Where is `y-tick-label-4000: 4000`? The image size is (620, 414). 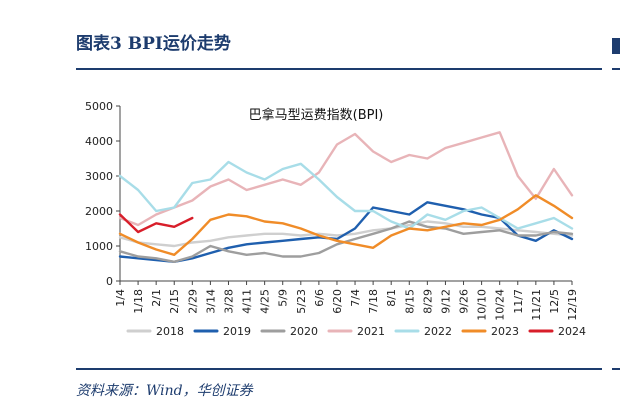 y-tick-label-4000: 4000 is located at coordinates (99, 141).